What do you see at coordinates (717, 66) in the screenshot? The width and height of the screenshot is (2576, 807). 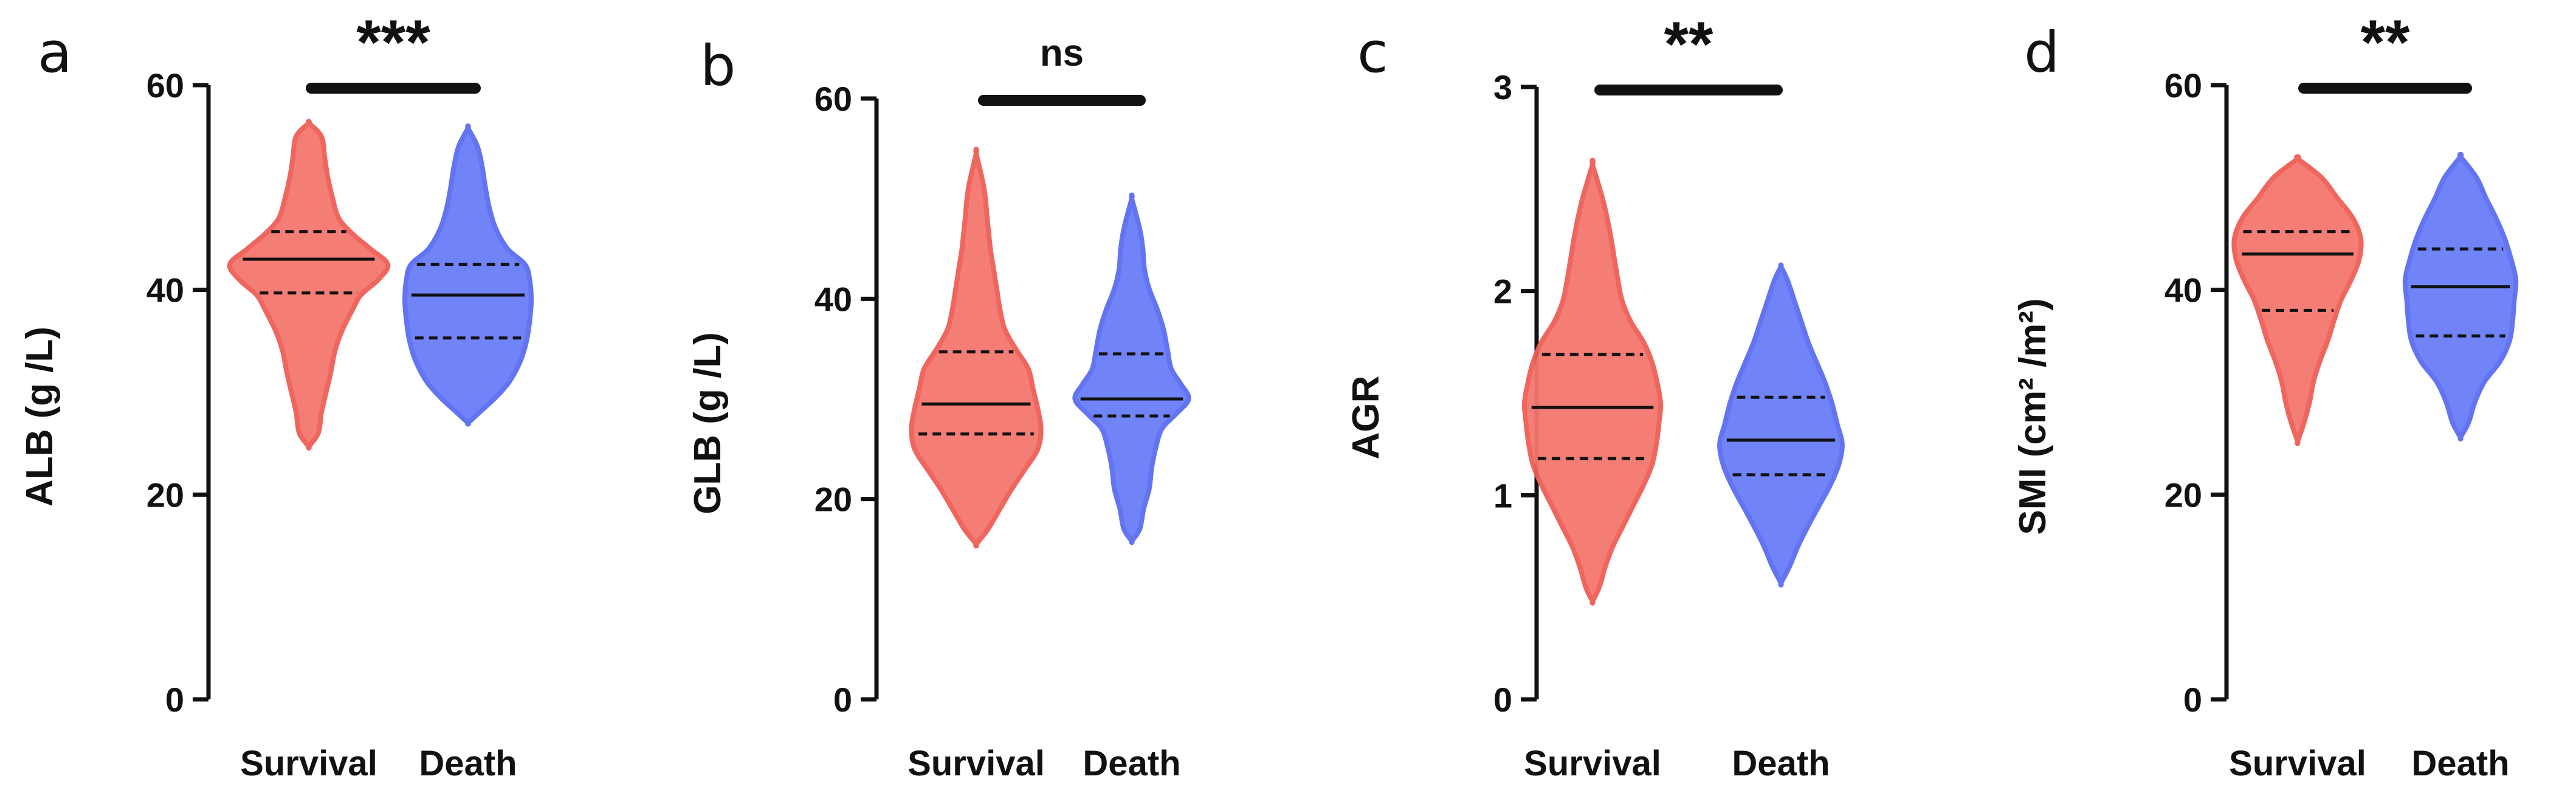 I see `panel-letter: b` at bounding box center [717, 66].